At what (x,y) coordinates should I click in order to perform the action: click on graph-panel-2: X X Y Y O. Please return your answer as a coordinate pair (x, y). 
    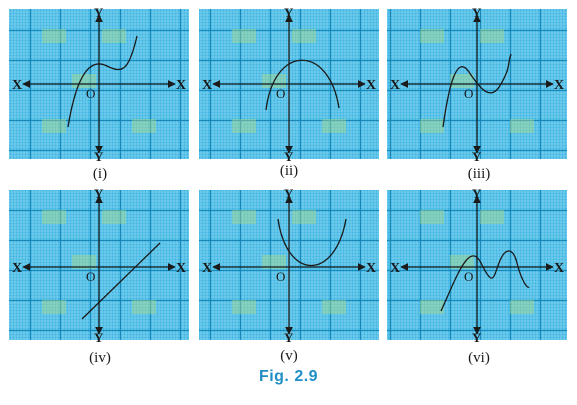
    Looking at the image, I should click on (289, 84).